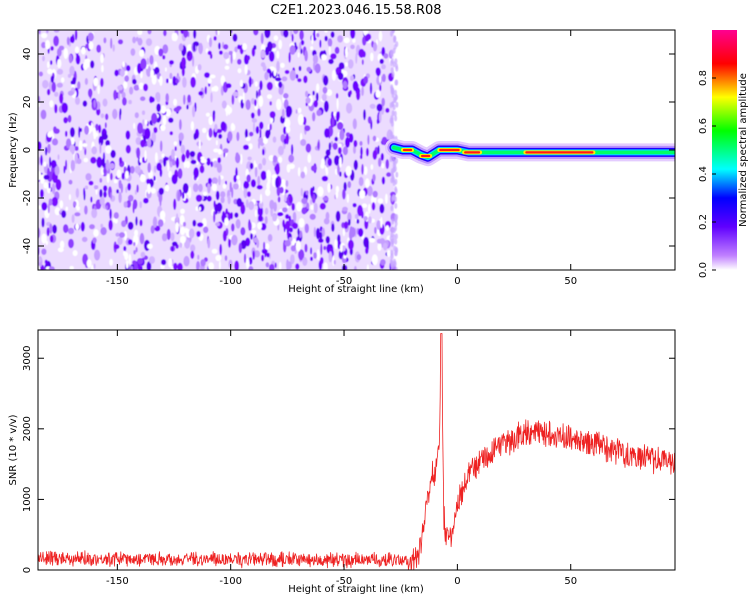  I want to click on heatmap-ytick-label: -20, so click(27, 198).